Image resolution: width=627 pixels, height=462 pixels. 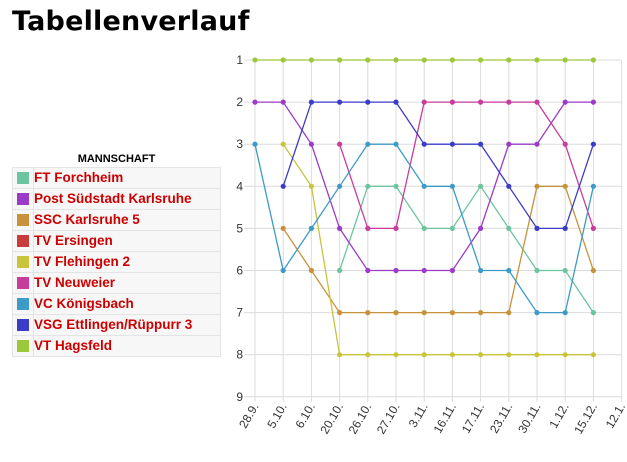 I want to click on legend-team-link: VT Hagsfeld, so click(x=127, y=346).